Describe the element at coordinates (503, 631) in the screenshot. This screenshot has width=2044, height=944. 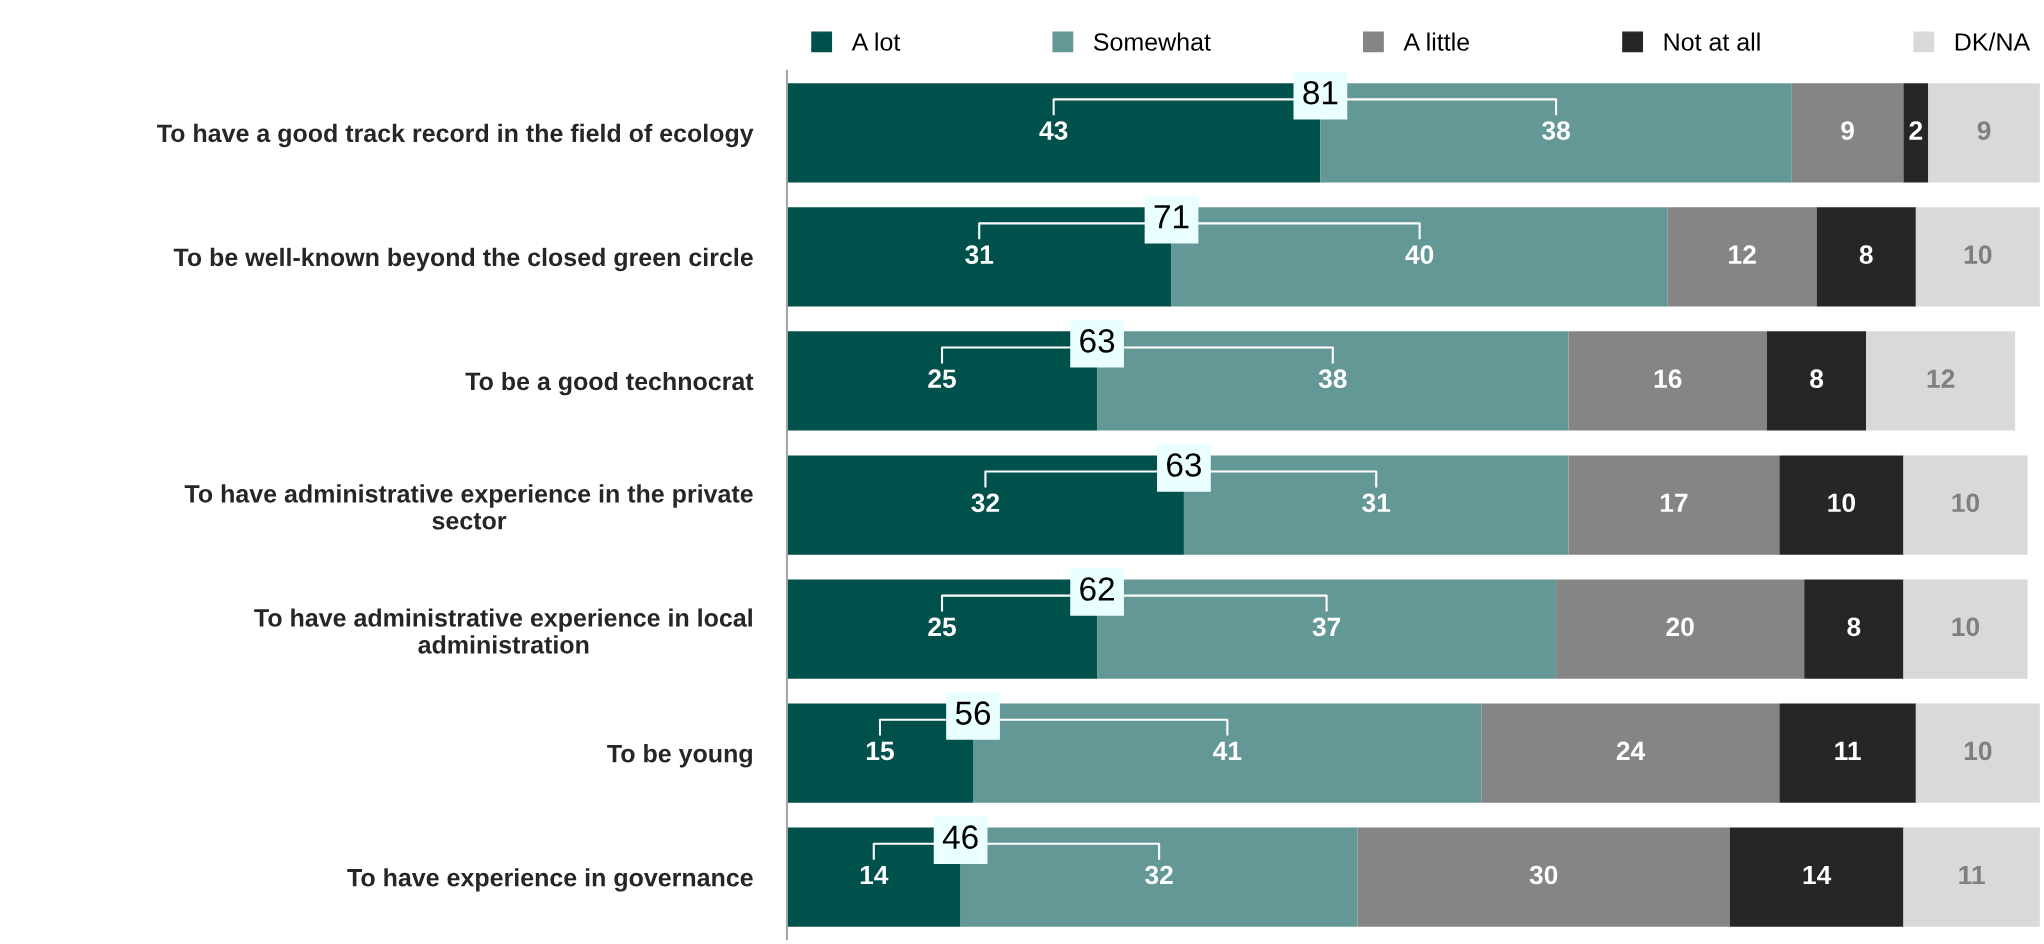
I see `y-tick-label: To have administrative experience in local administration` at that location.